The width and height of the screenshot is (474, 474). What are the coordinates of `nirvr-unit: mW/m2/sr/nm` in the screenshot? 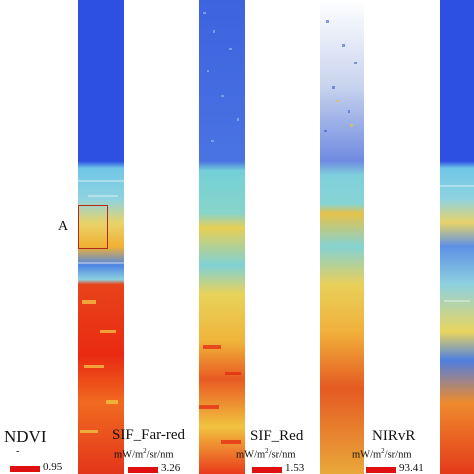 It's located at (382, 454).